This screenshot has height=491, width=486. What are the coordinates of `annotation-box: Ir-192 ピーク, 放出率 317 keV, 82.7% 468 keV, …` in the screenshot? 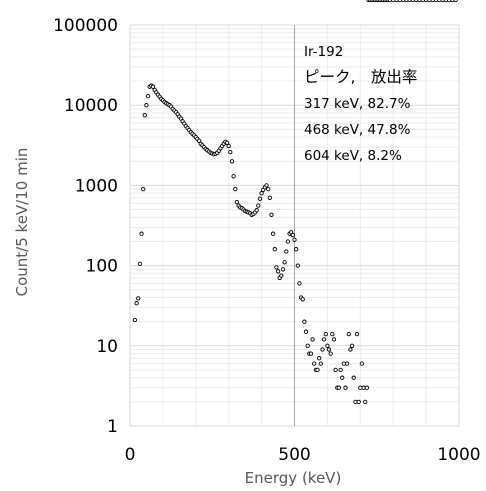 It's located at (360, 104).